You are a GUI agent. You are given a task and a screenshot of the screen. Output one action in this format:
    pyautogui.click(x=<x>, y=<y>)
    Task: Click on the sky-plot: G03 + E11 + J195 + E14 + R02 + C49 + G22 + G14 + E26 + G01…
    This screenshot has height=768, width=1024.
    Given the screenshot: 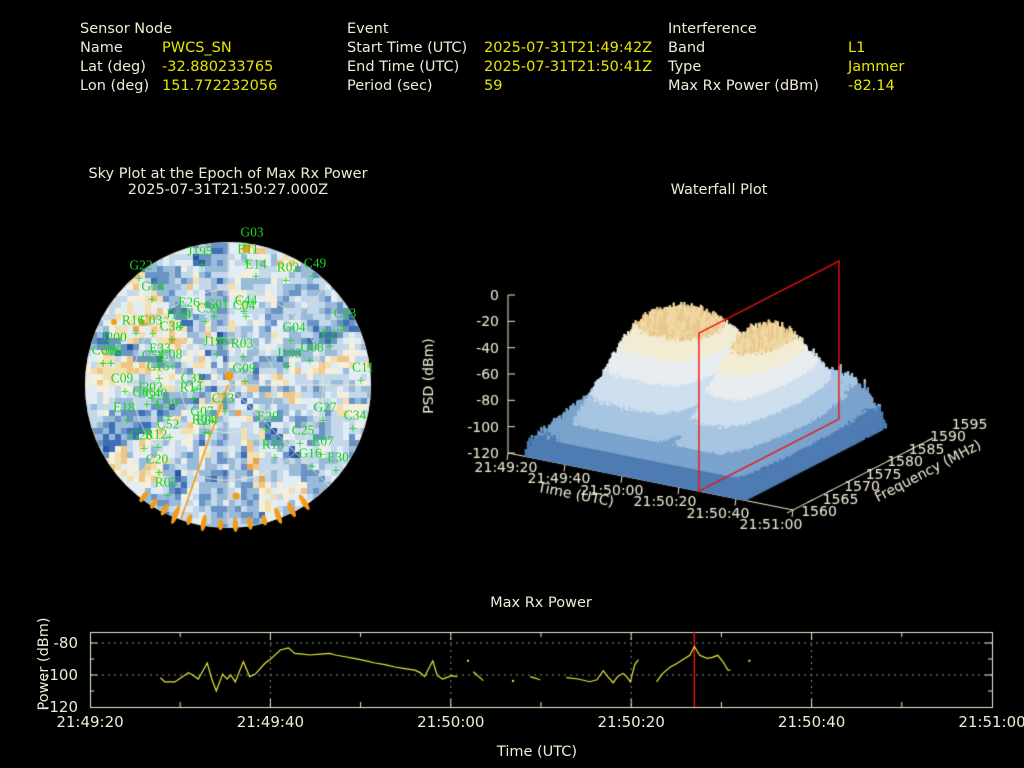 What is the action you would take?
    pyautogui.click(x=228, y=380)
    